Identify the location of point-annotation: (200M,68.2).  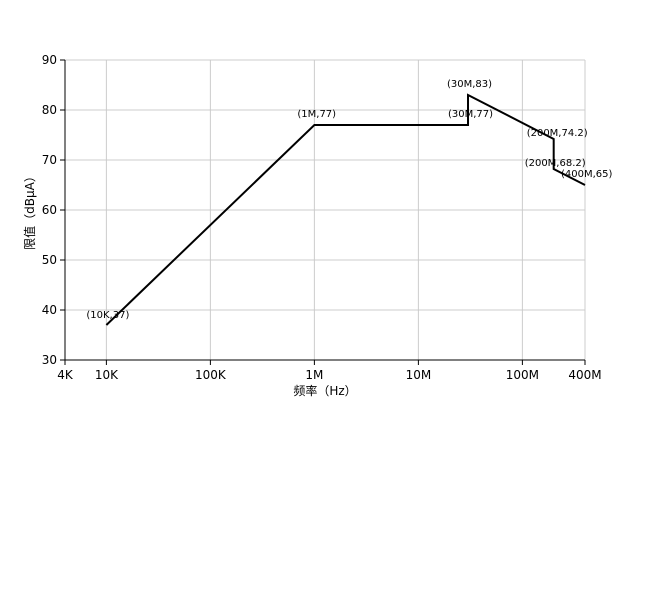
(555, 163).